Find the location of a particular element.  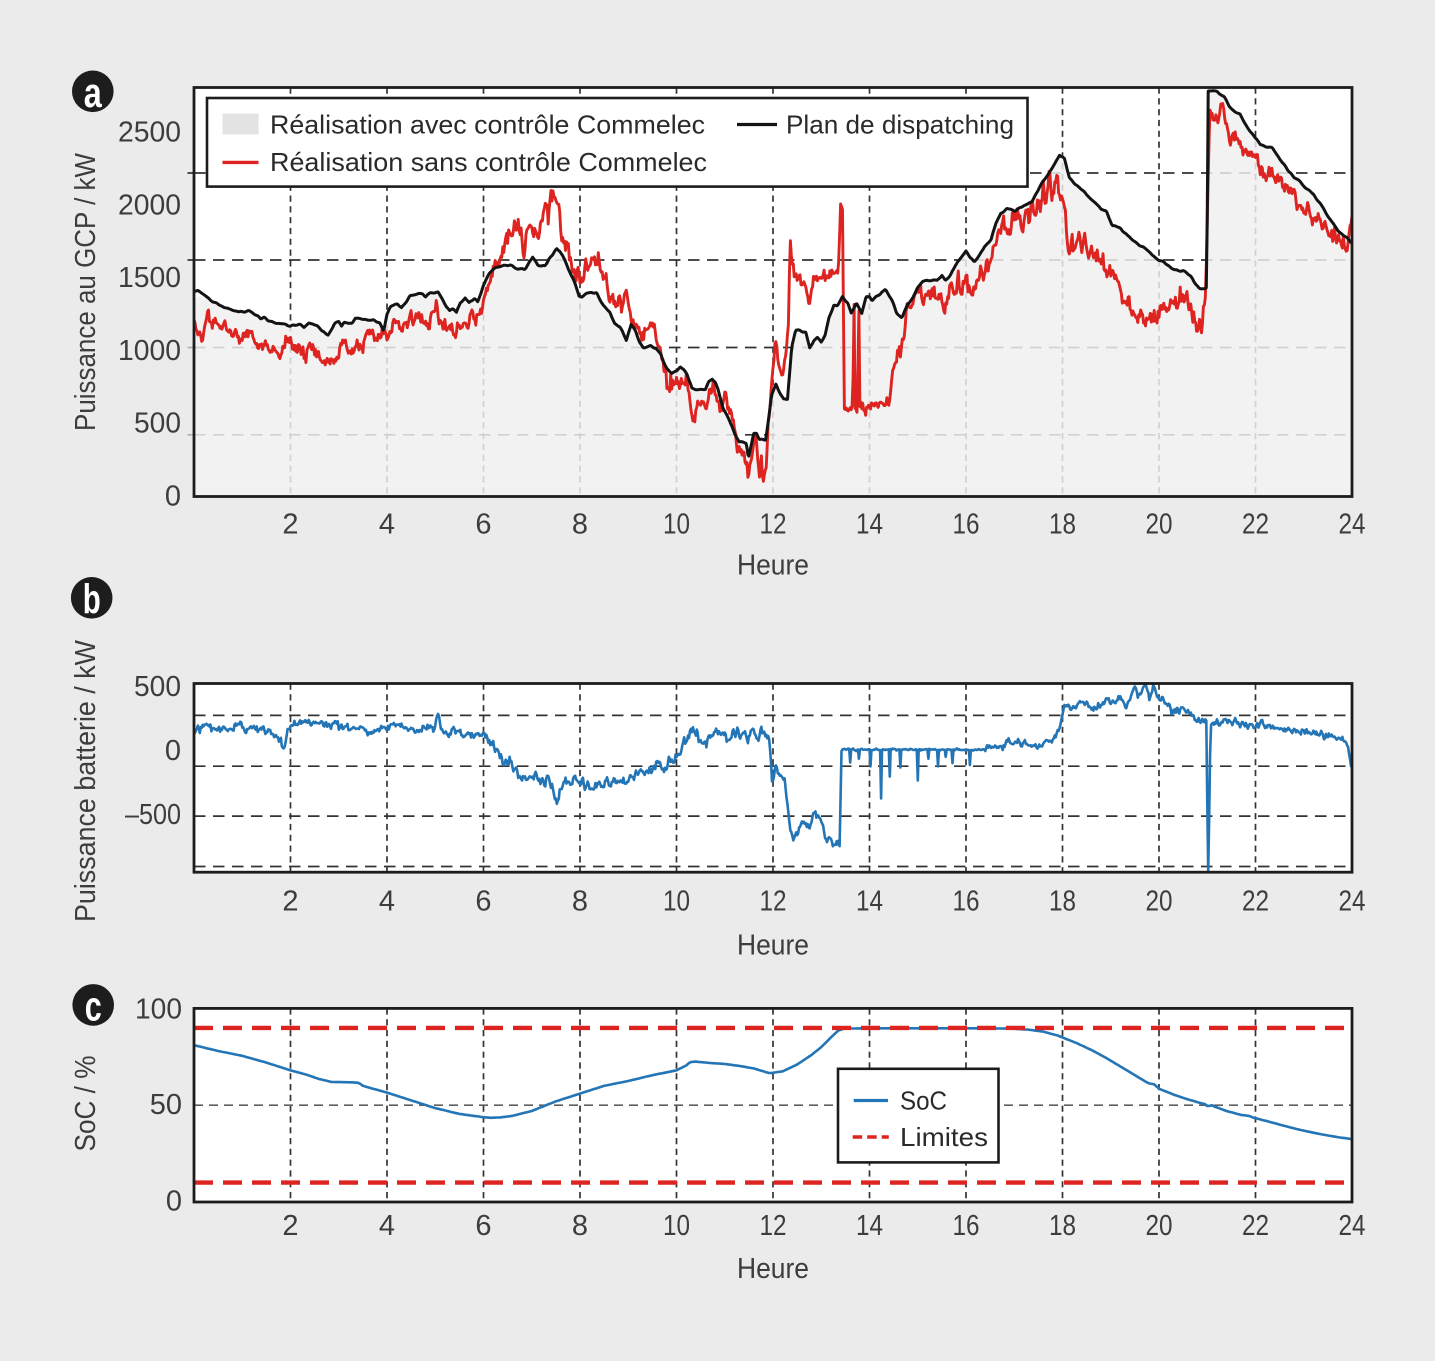

svg-text: 2500 is located at coordinates (149, 133).